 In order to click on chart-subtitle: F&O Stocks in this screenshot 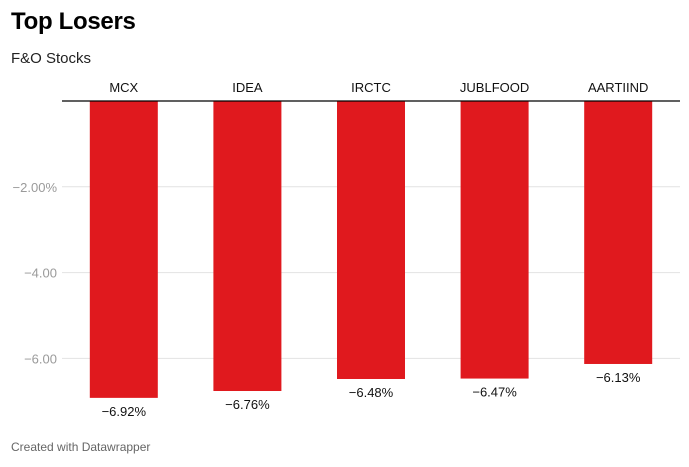, I will do `click(51, 58)`.